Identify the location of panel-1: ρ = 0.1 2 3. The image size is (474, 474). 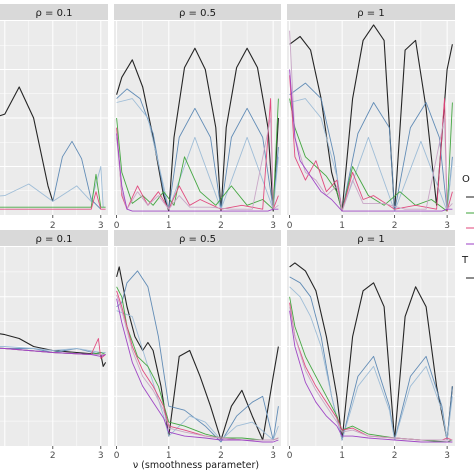
(54, 117).